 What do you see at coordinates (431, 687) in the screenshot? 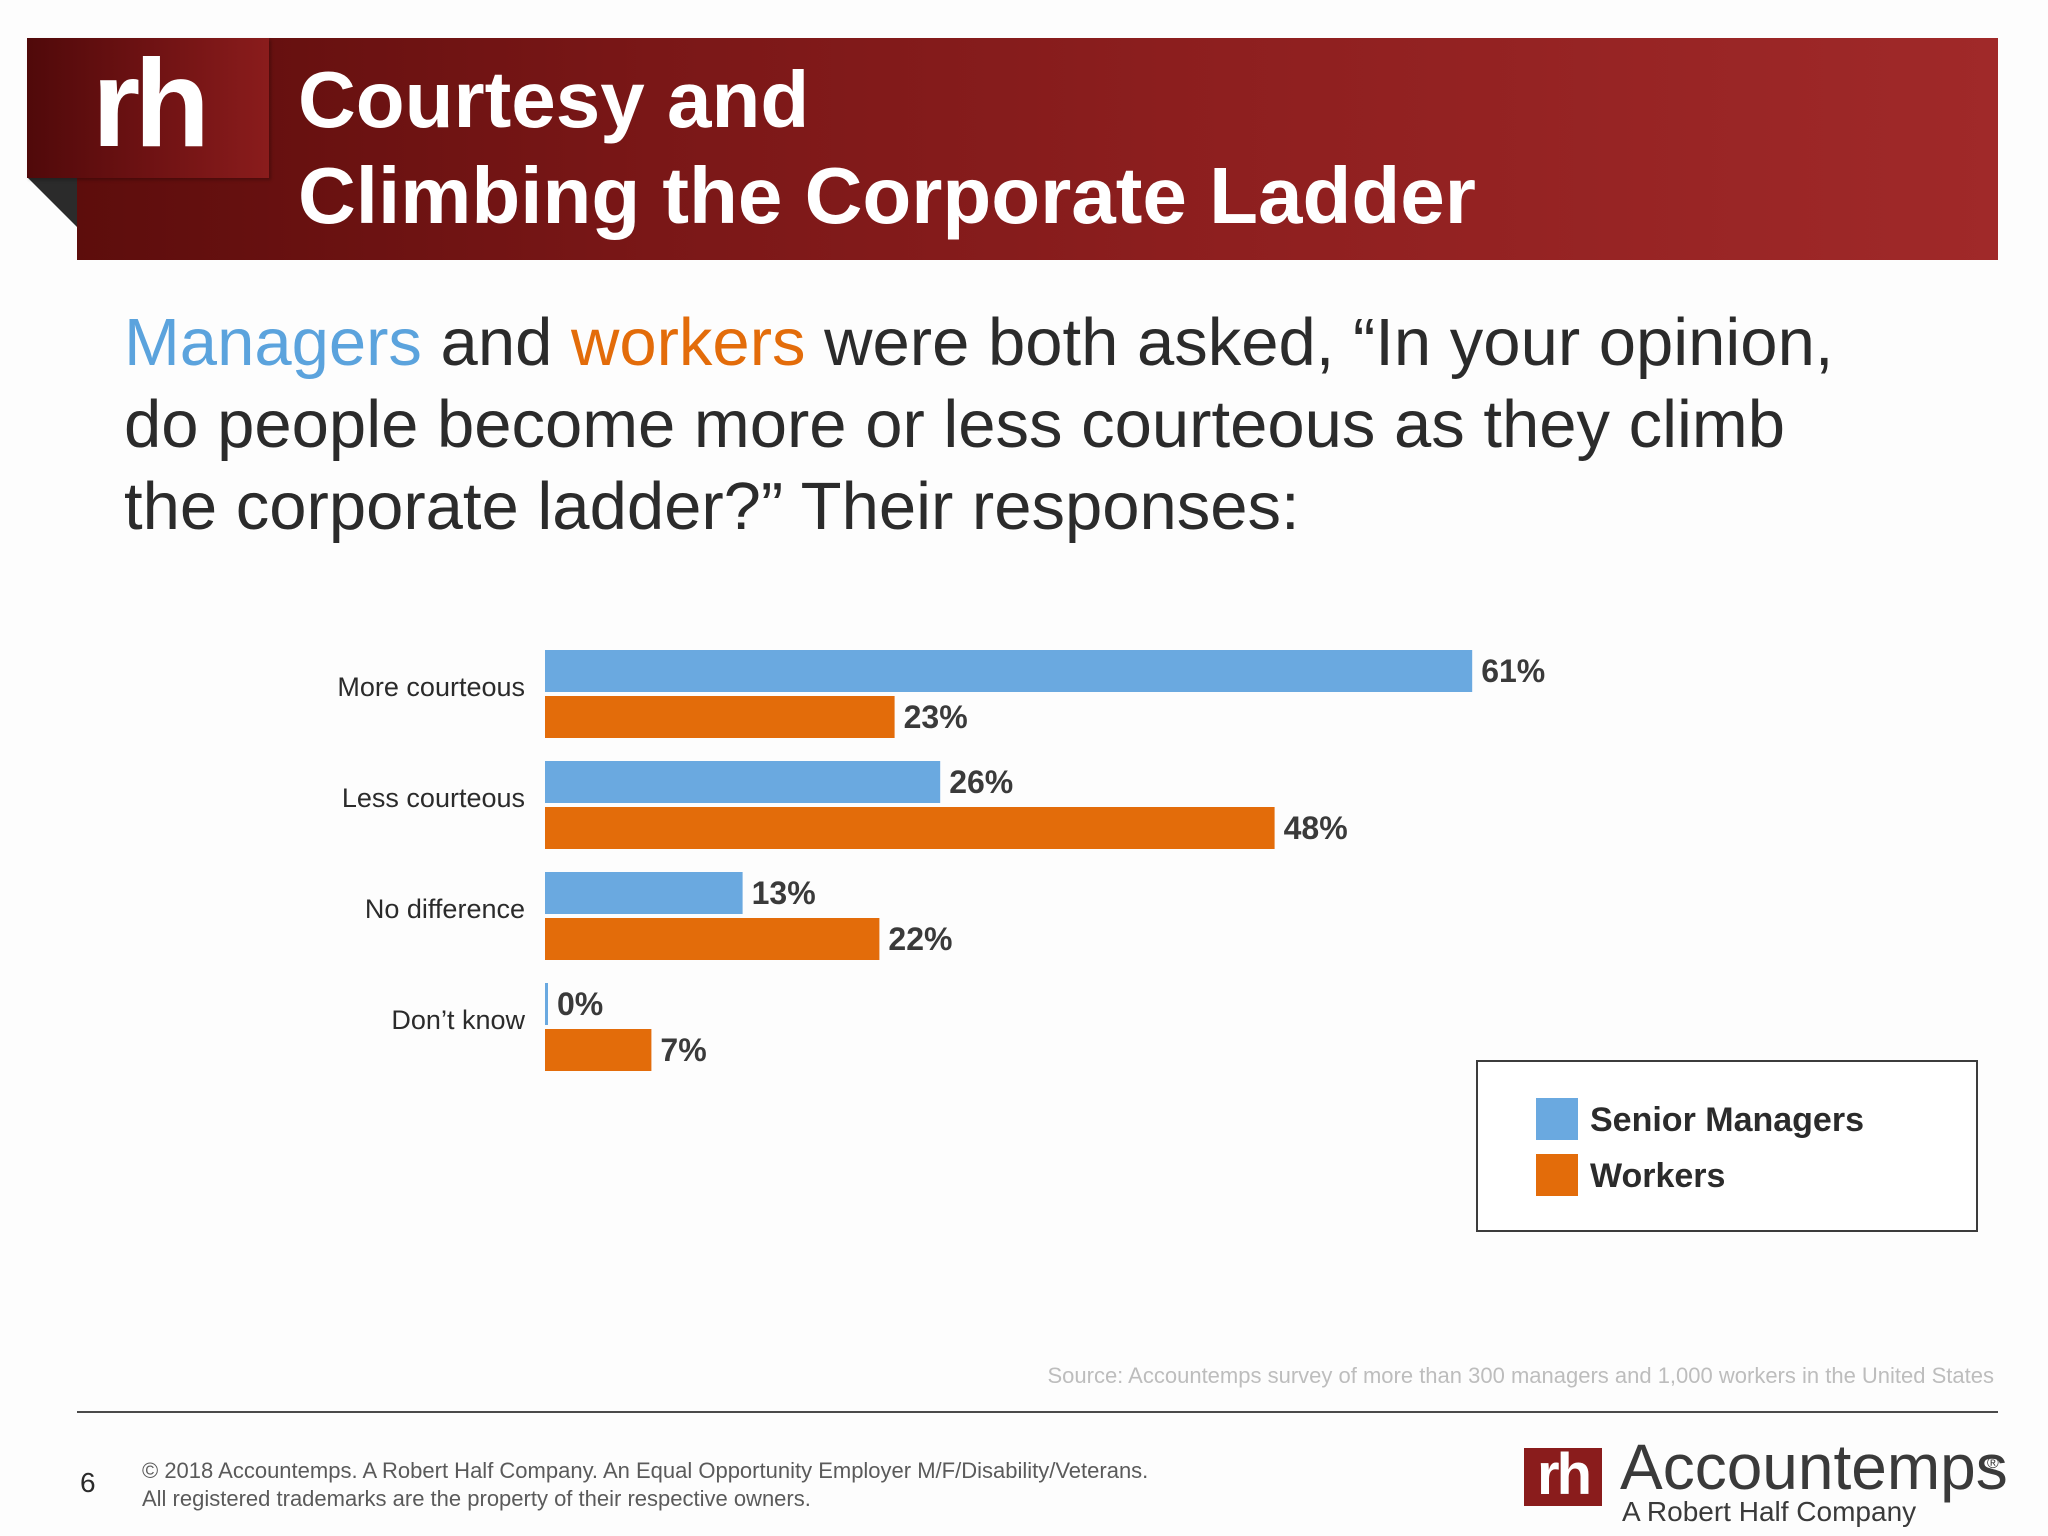
I see `category-label-more-courteous: More courteous` at bounding box center [431, 687].